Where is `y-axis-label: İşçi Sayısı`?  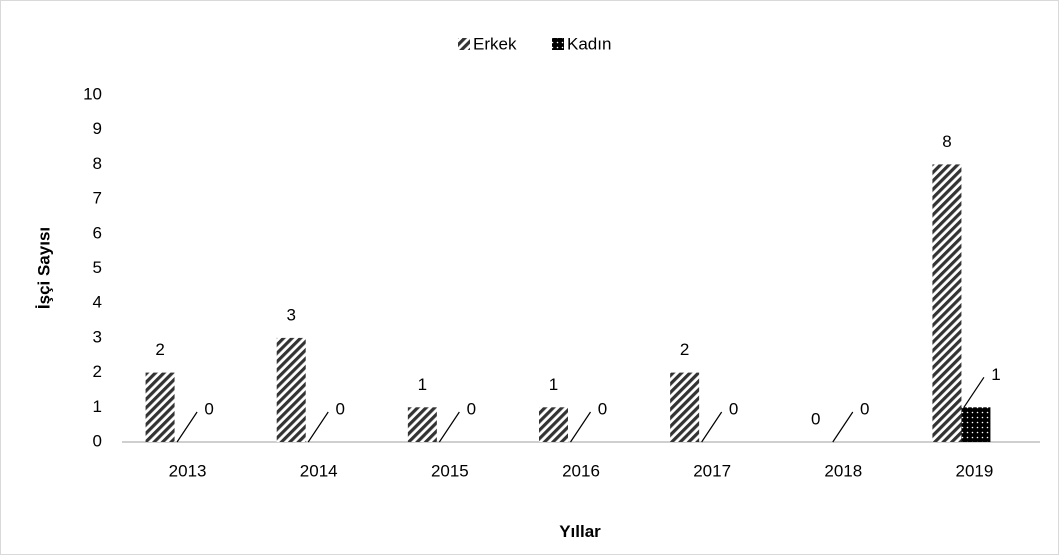 y-axis-label: İşçi Sayısı is located at coordinates (43, 268).